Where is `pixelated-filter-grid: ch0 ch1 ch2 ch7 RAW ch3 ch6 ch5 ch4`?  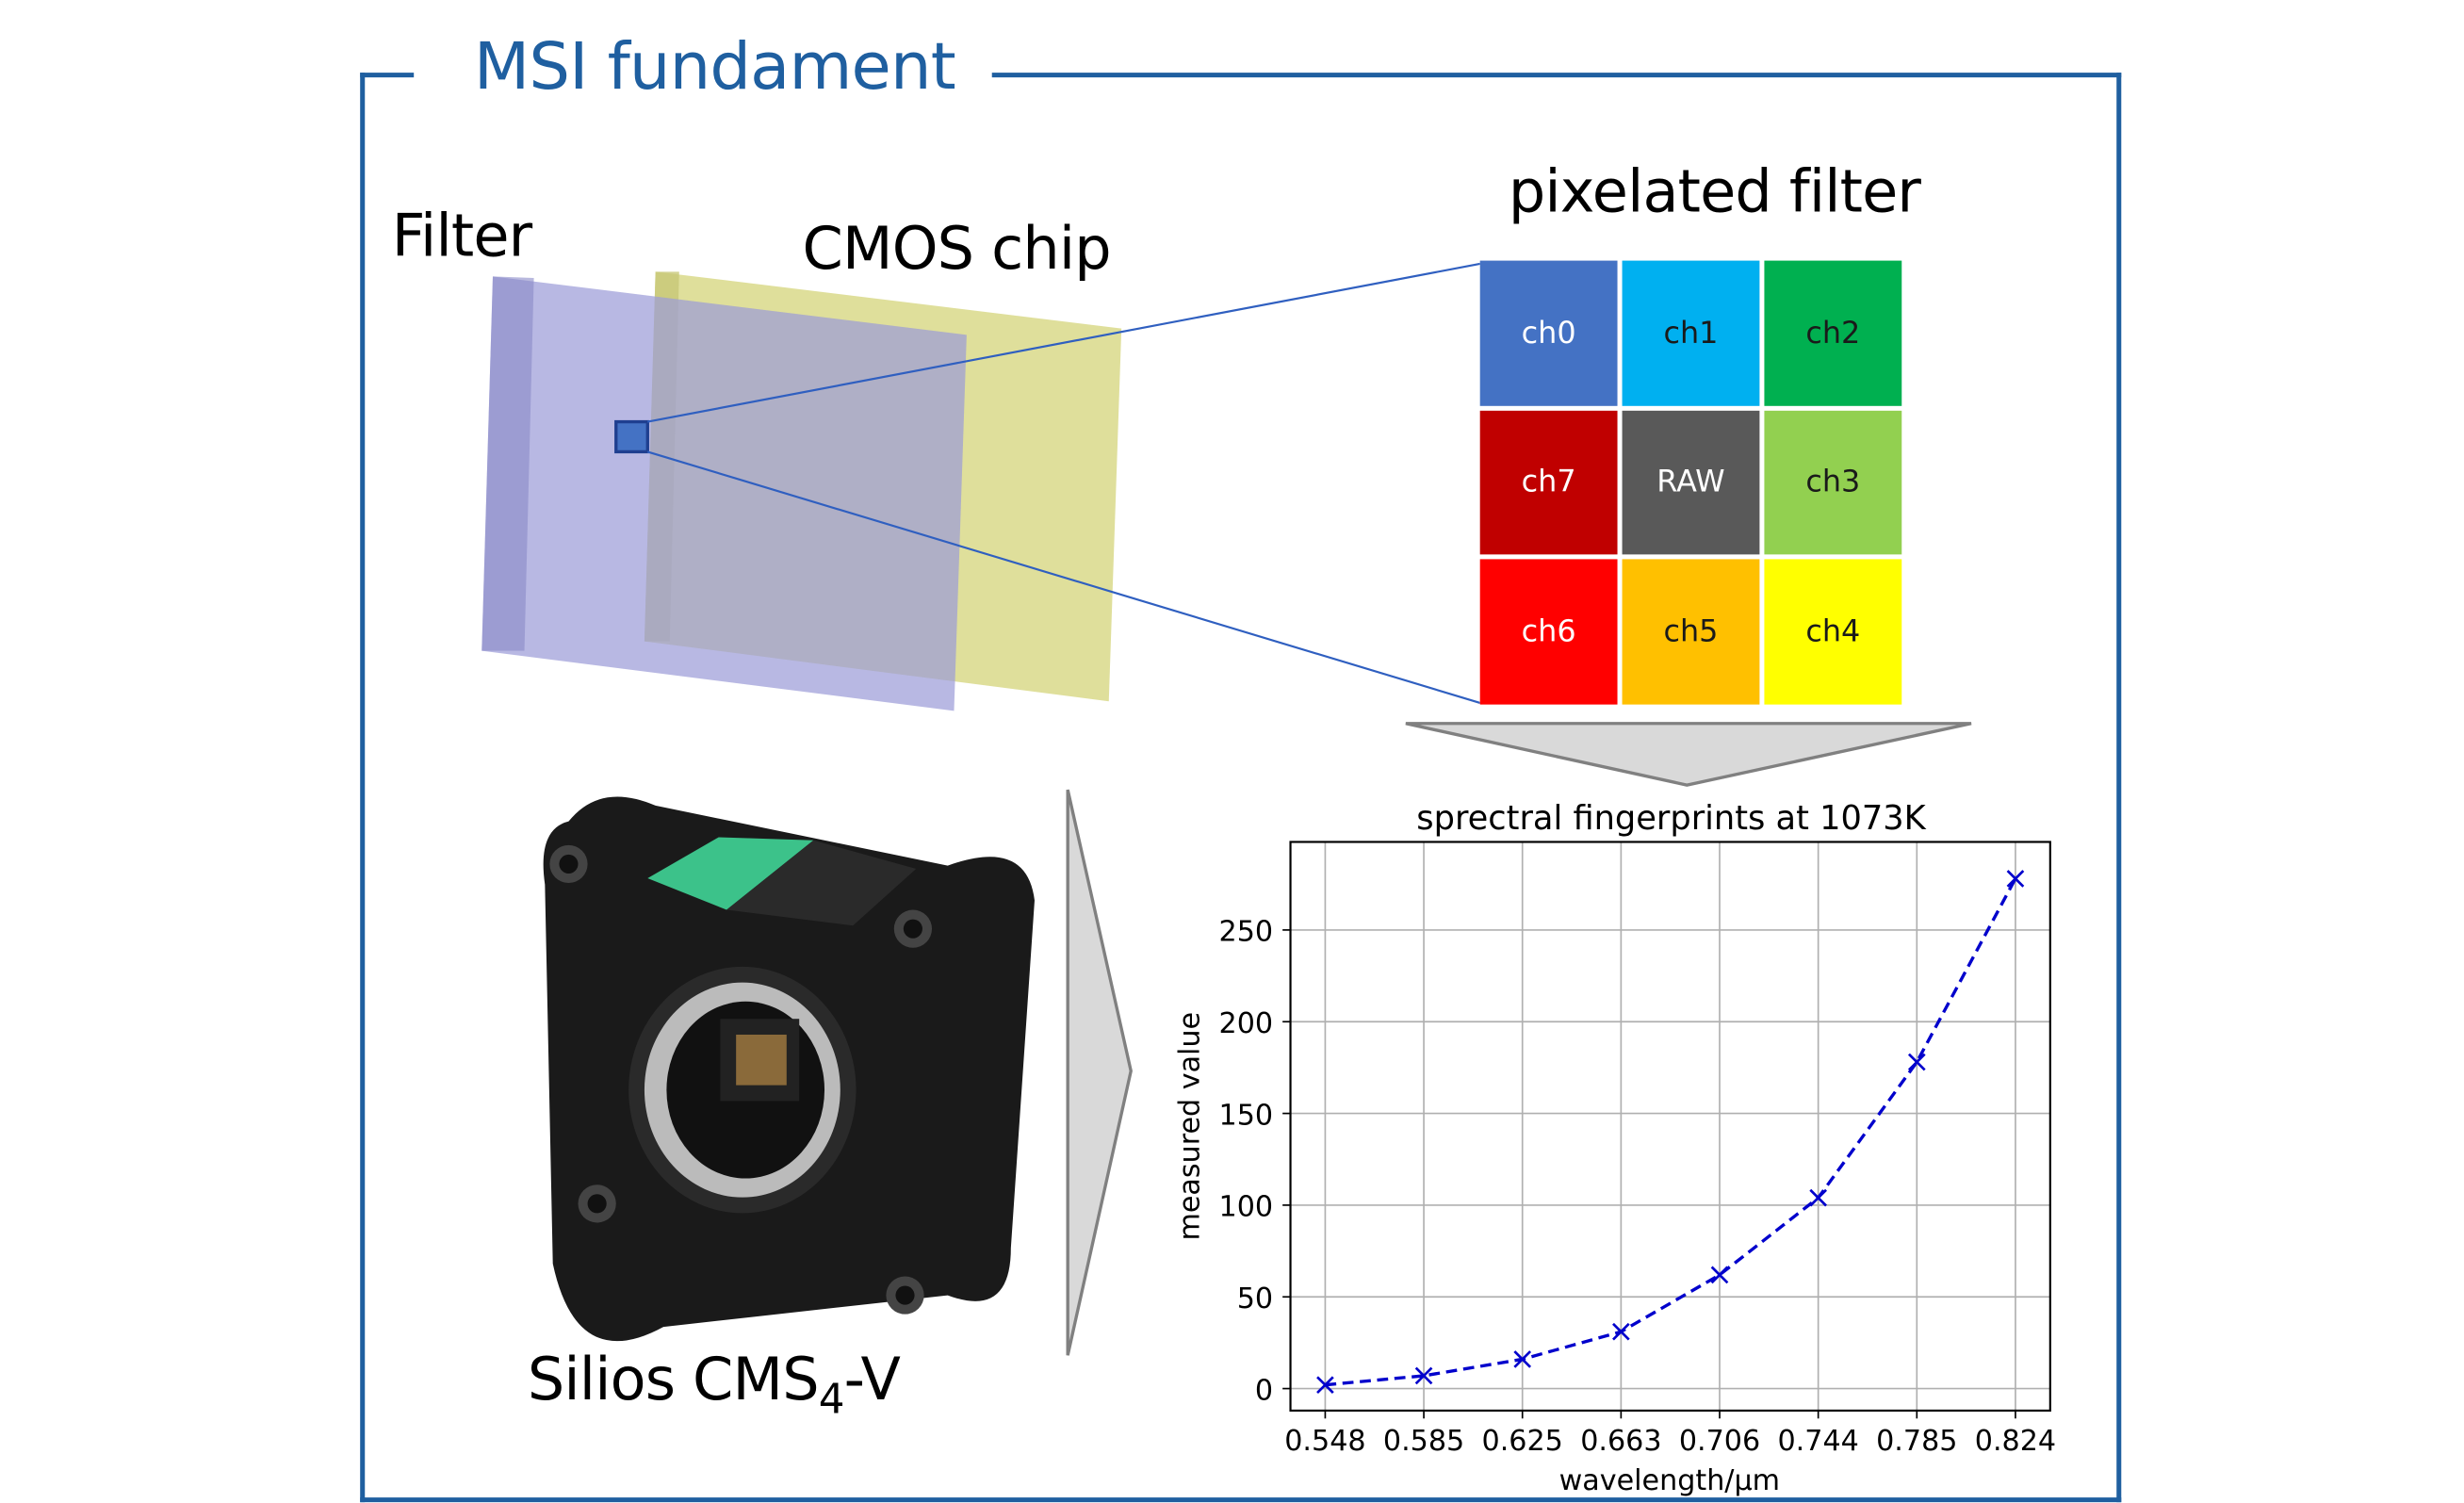 pixelated-filter-grid: ch0 ch1 ch2 ch7 RAW ch3 ch6 ch5 ch4 is located at coordinates (1690, 483).